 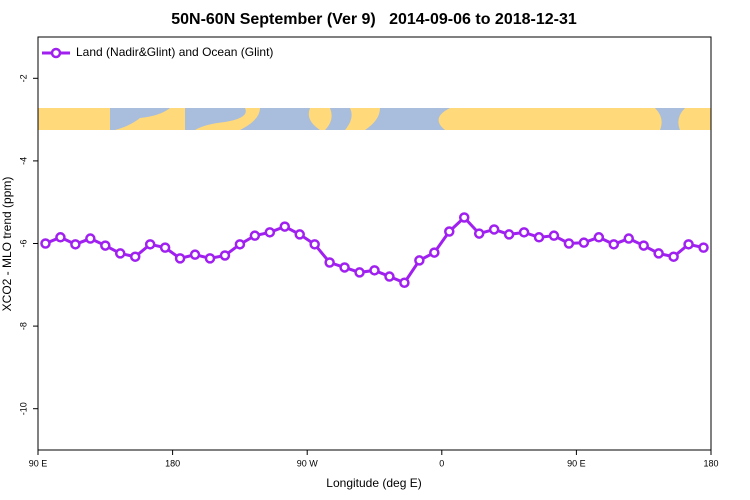 I want to click on map-band, so click(x=374, y=119).